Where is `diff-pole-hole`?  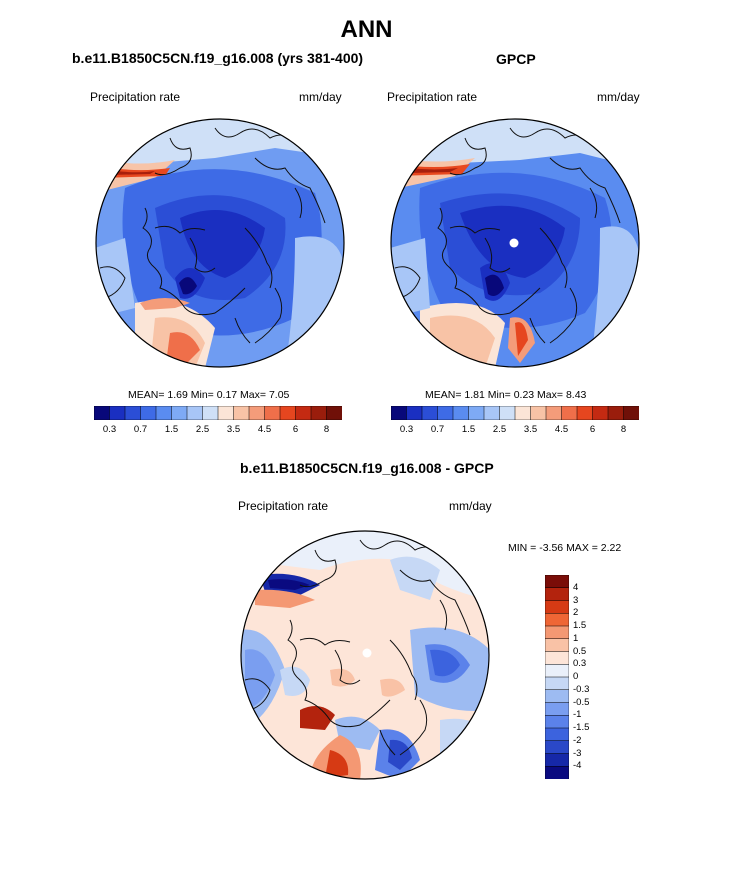
diff-pole-hole is located at coordinates (367, 653).